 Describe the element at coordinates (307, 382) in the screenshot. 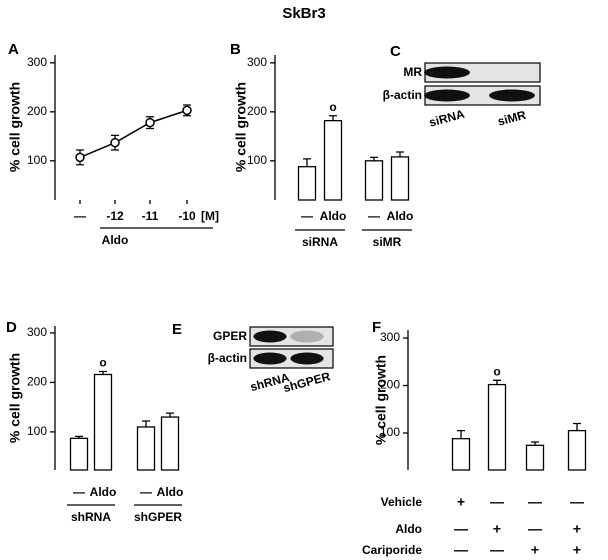

I see `lane-label: shGPER` at that location.